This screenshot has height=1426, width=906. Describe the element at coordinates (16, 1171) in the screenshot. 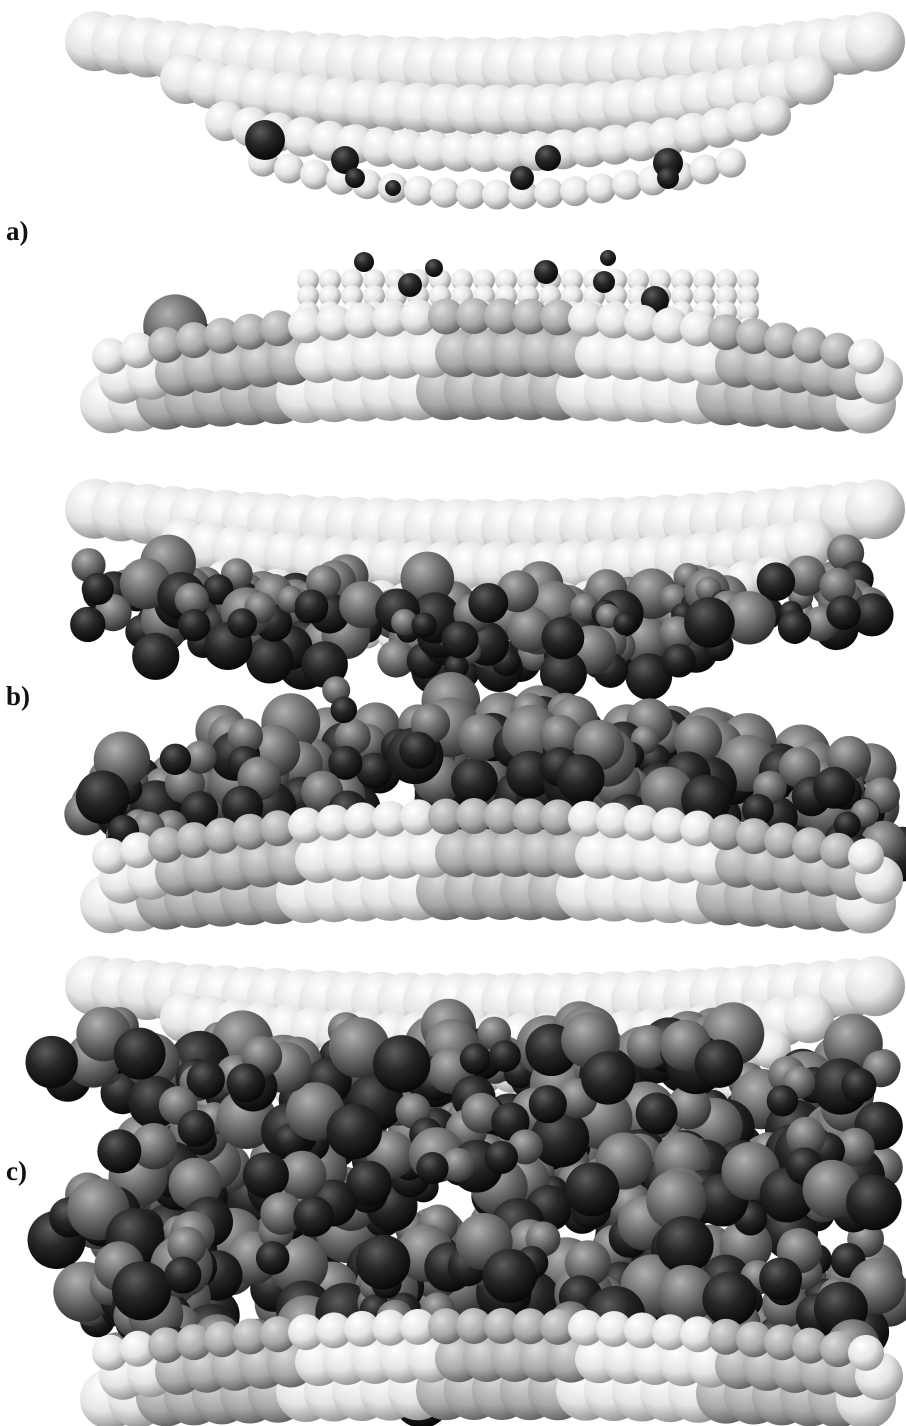

I see `panel-label-c: c)` at that location.